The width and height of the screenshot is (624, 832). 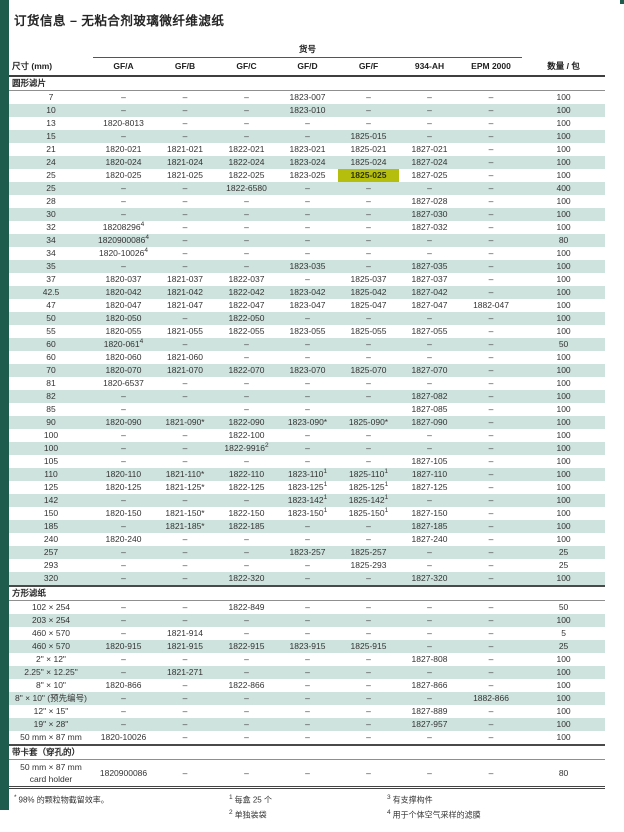 What do you see at coordinates (307, 620) in the screenshot?
I see `table-row: 203 × 254– – – – – – –100` at bounding box center [307, 620].